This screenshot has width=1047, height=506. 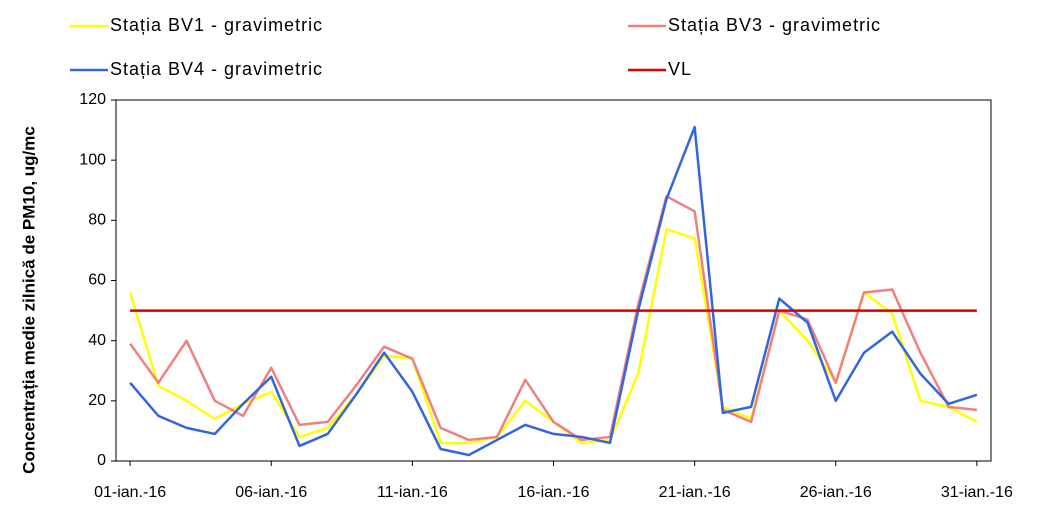 What do you see at coordinates (216, 25) in the screenshot?
I see `legend-label: Stația BV1 - gravimetric` at bounding box center [216, 25].